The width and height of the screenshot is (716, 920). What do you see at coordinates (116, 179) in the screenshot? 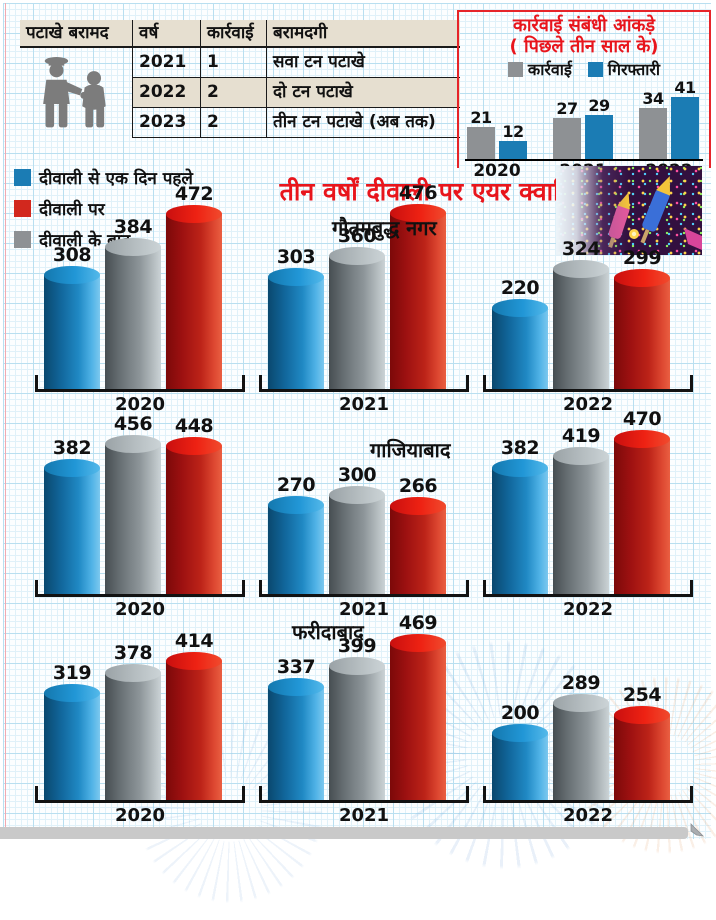
I see `legend-label: दीवाली से एक दिन पहले` at bounding box center [116, 179].